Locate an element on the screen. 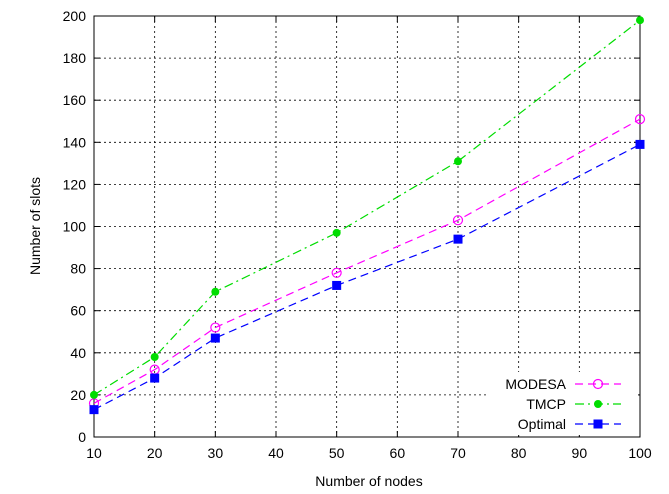 The image size is (669, 494). legend-marker-modesa is located at coordinates (598, 384).